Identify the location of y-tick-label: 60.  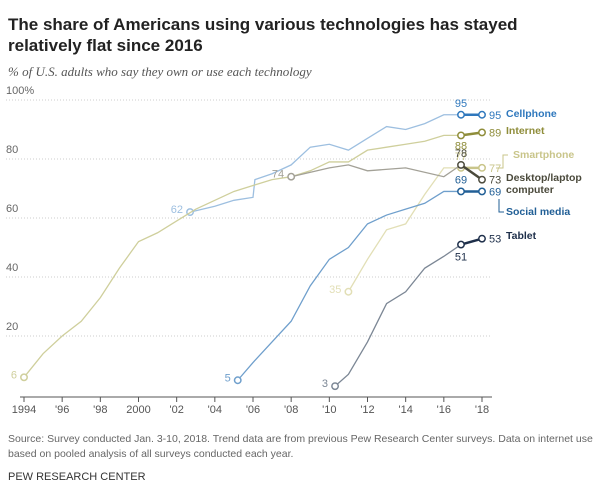
(12, 209).